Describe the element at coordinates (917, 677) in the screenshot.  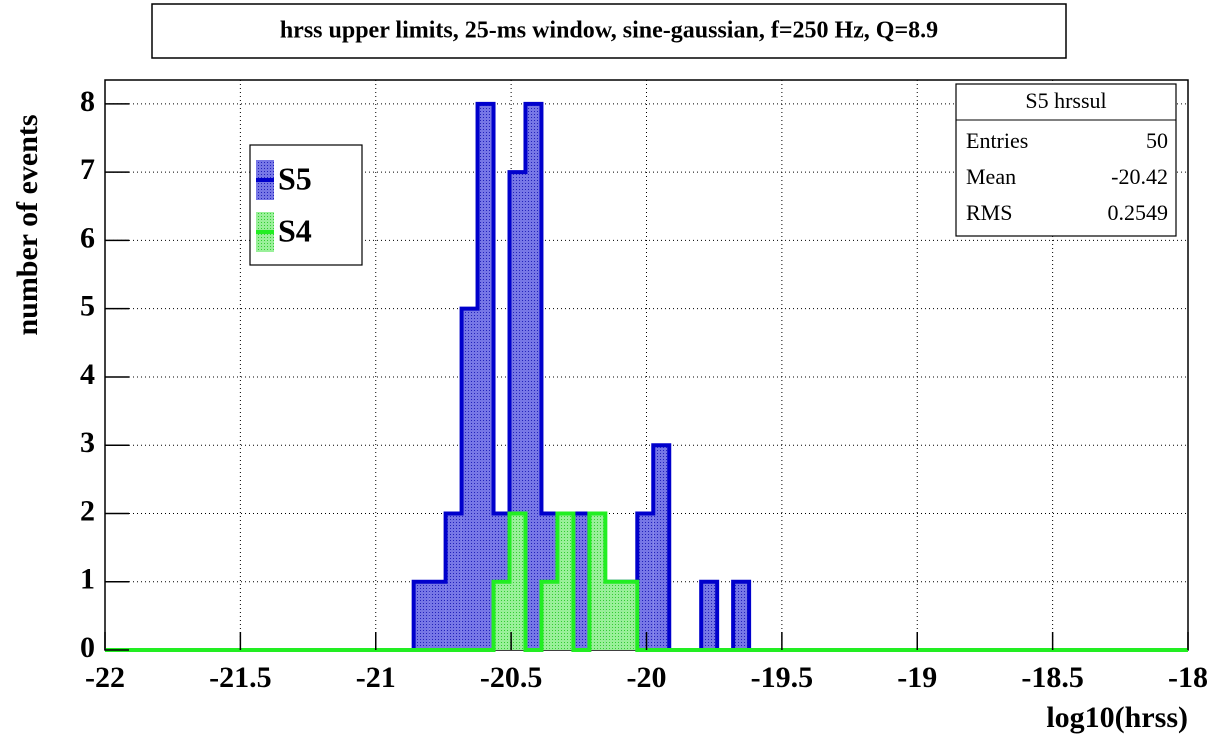
I see `x-tick-label: -19` at that location.